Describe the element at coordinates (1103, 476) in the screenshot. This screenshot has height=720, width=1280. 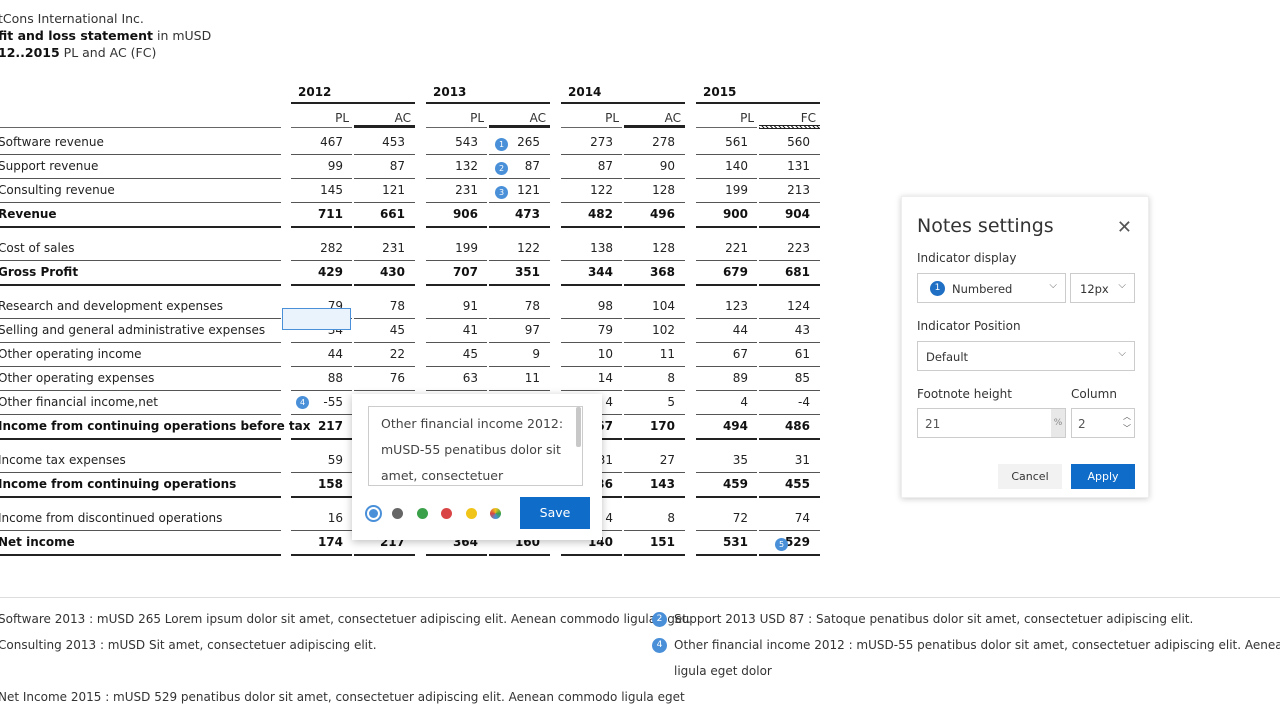
I see `apply-button: Apply` at that location.